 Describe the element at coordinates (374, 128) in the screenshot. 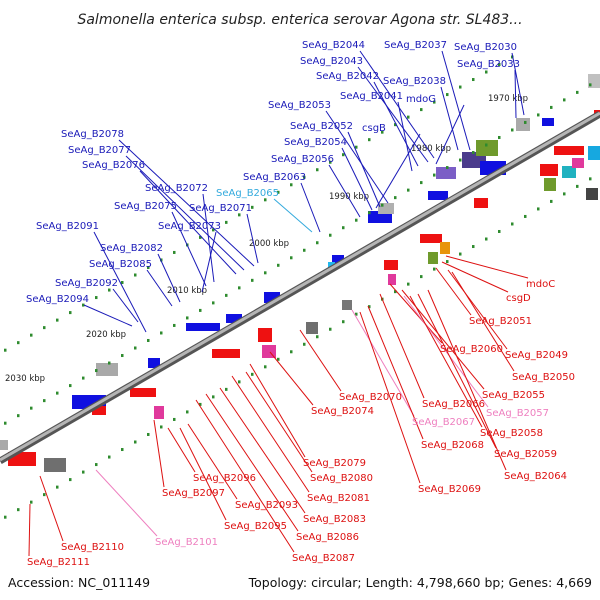

I see `gene-label-csgb: csgB` at that location.